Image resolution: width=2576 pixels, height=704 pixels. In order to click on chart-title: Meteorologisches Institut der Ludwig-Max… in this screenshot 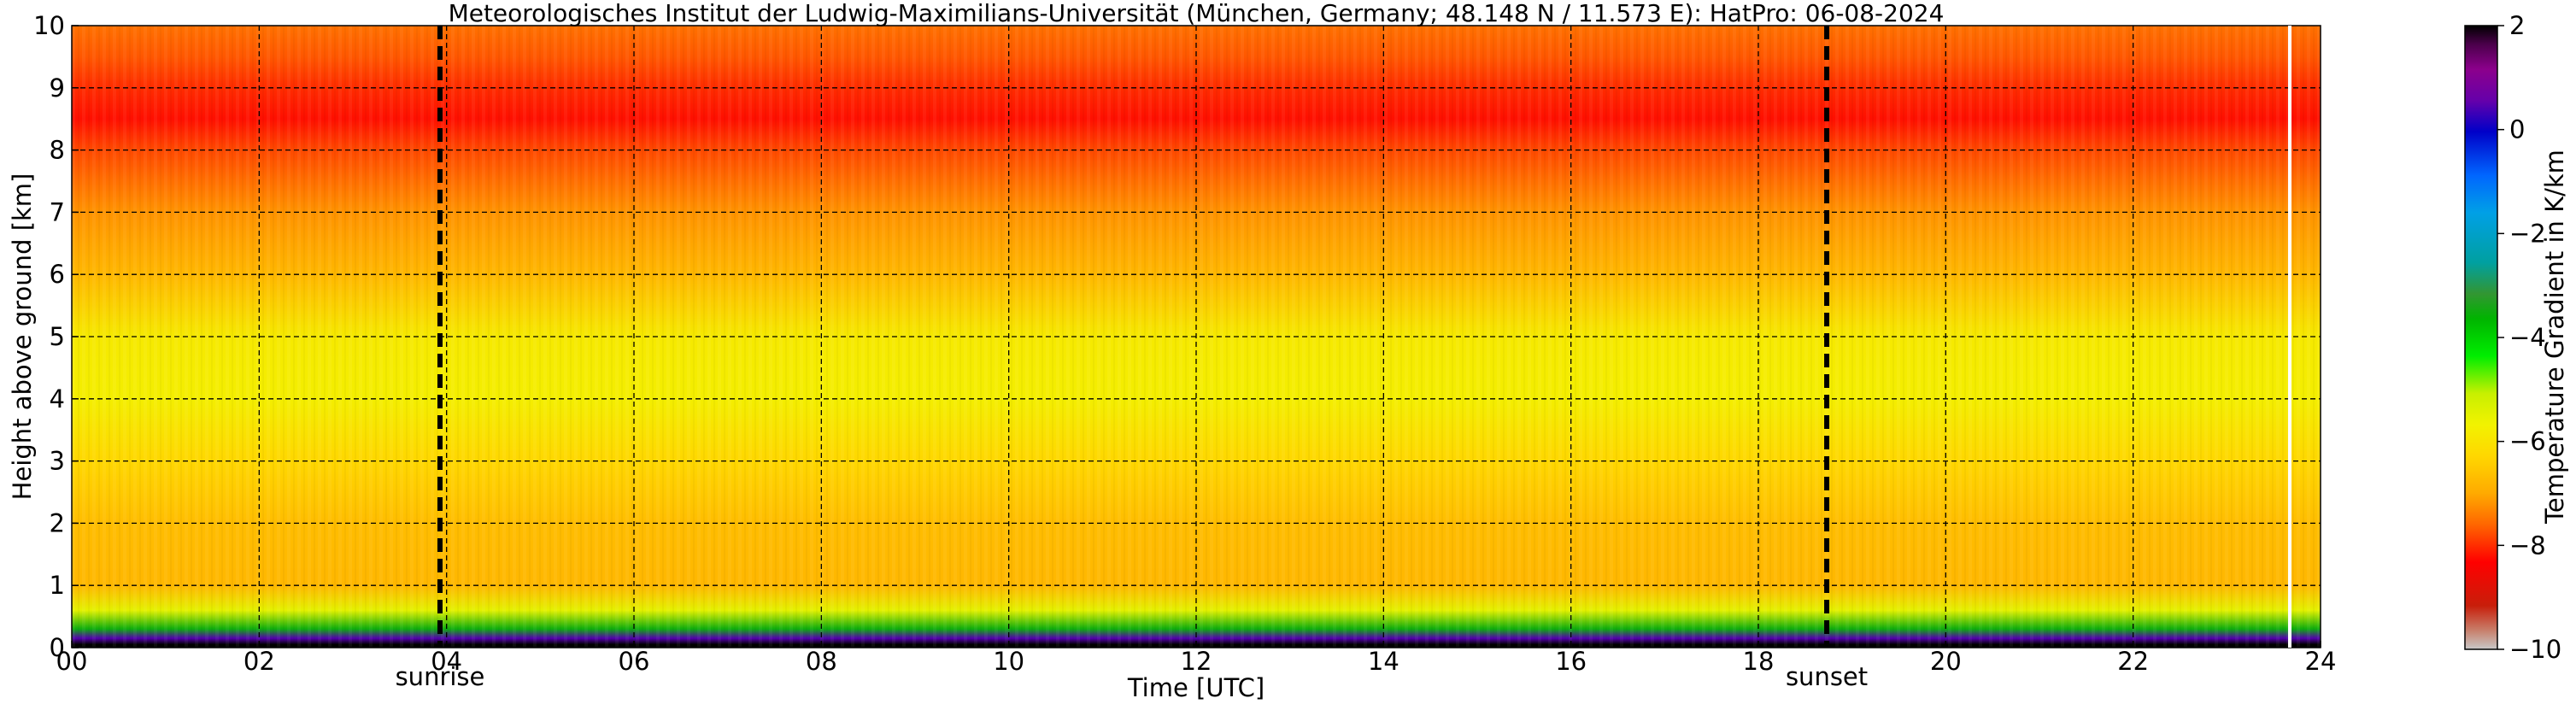, I will do `click(1197, 13)`.